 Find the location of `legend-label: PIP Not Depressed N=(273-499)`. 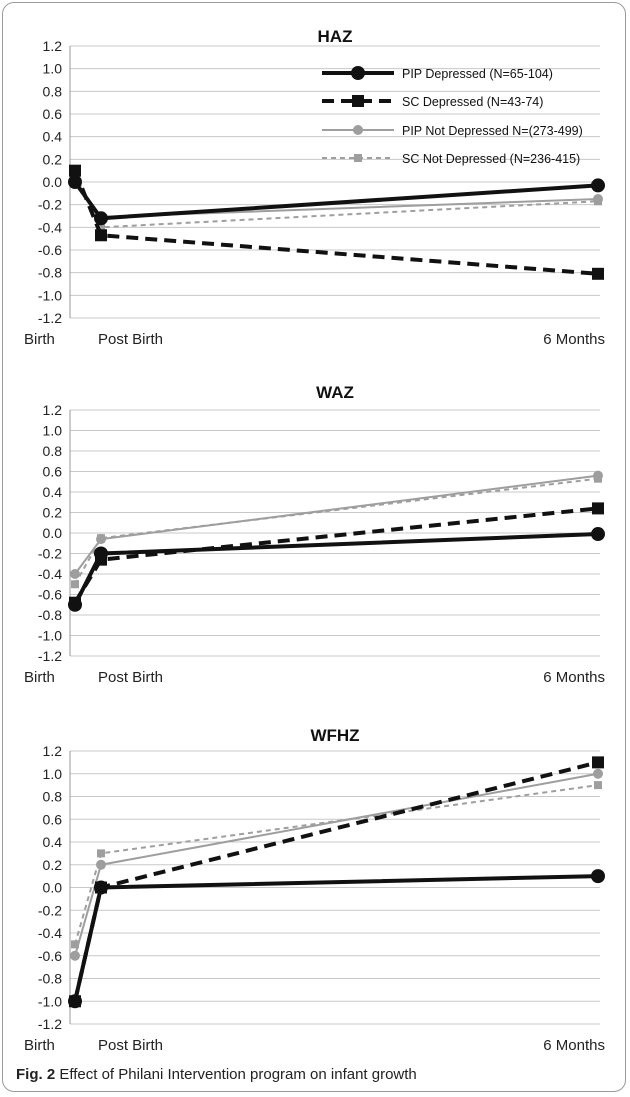

legend-label: PIP Not Depressed N=(273-499) is located at coordinates (492, 131).